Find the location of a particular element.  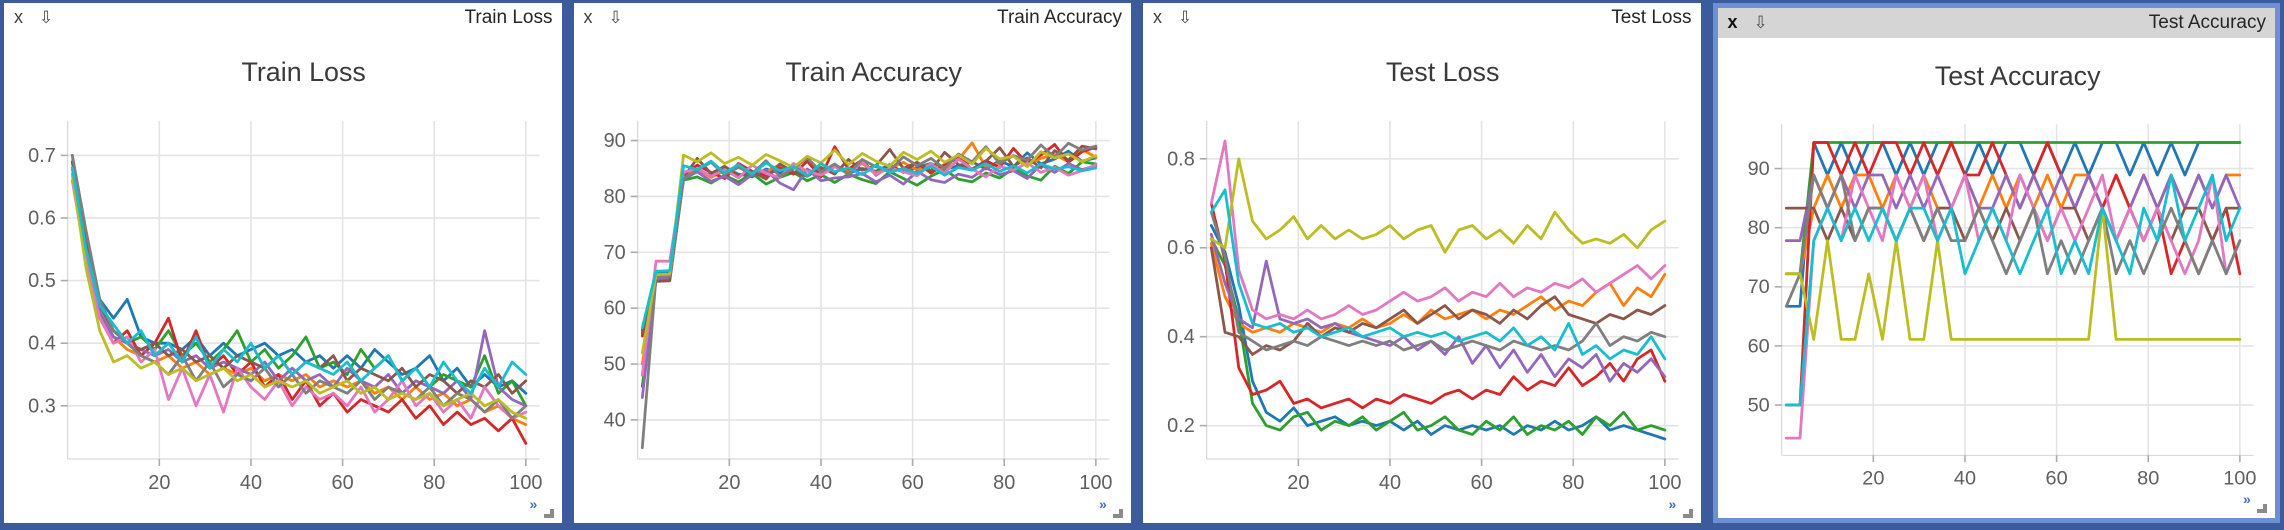

svg-text: Train Accuracy is located at coordinates (873, 72).